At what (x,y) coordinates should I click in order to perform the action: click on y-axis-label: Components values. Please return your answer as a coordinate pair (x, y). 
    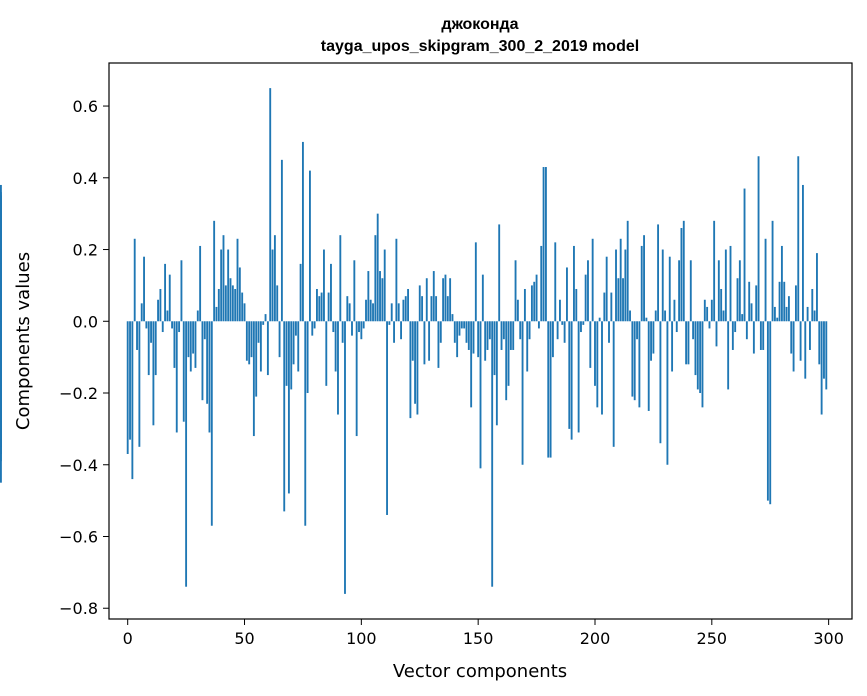
    Looking at the image, I should click on (23, 341).